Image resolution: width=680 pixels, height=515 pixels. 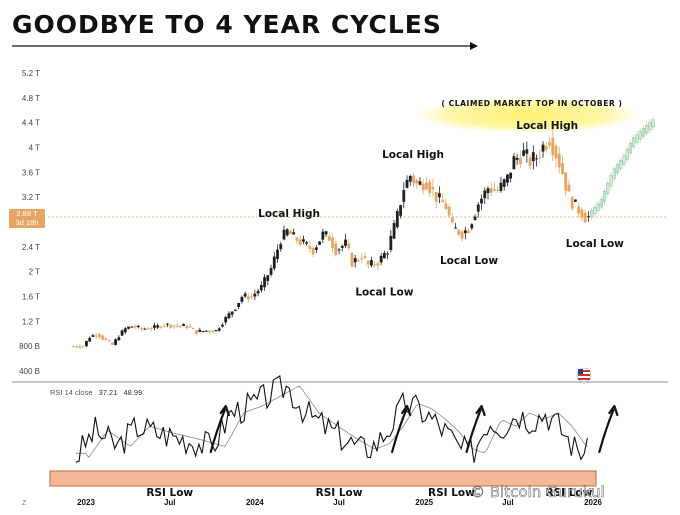 I want to click on rsi-annotation: RSI Low, so click(x=451, y=493).